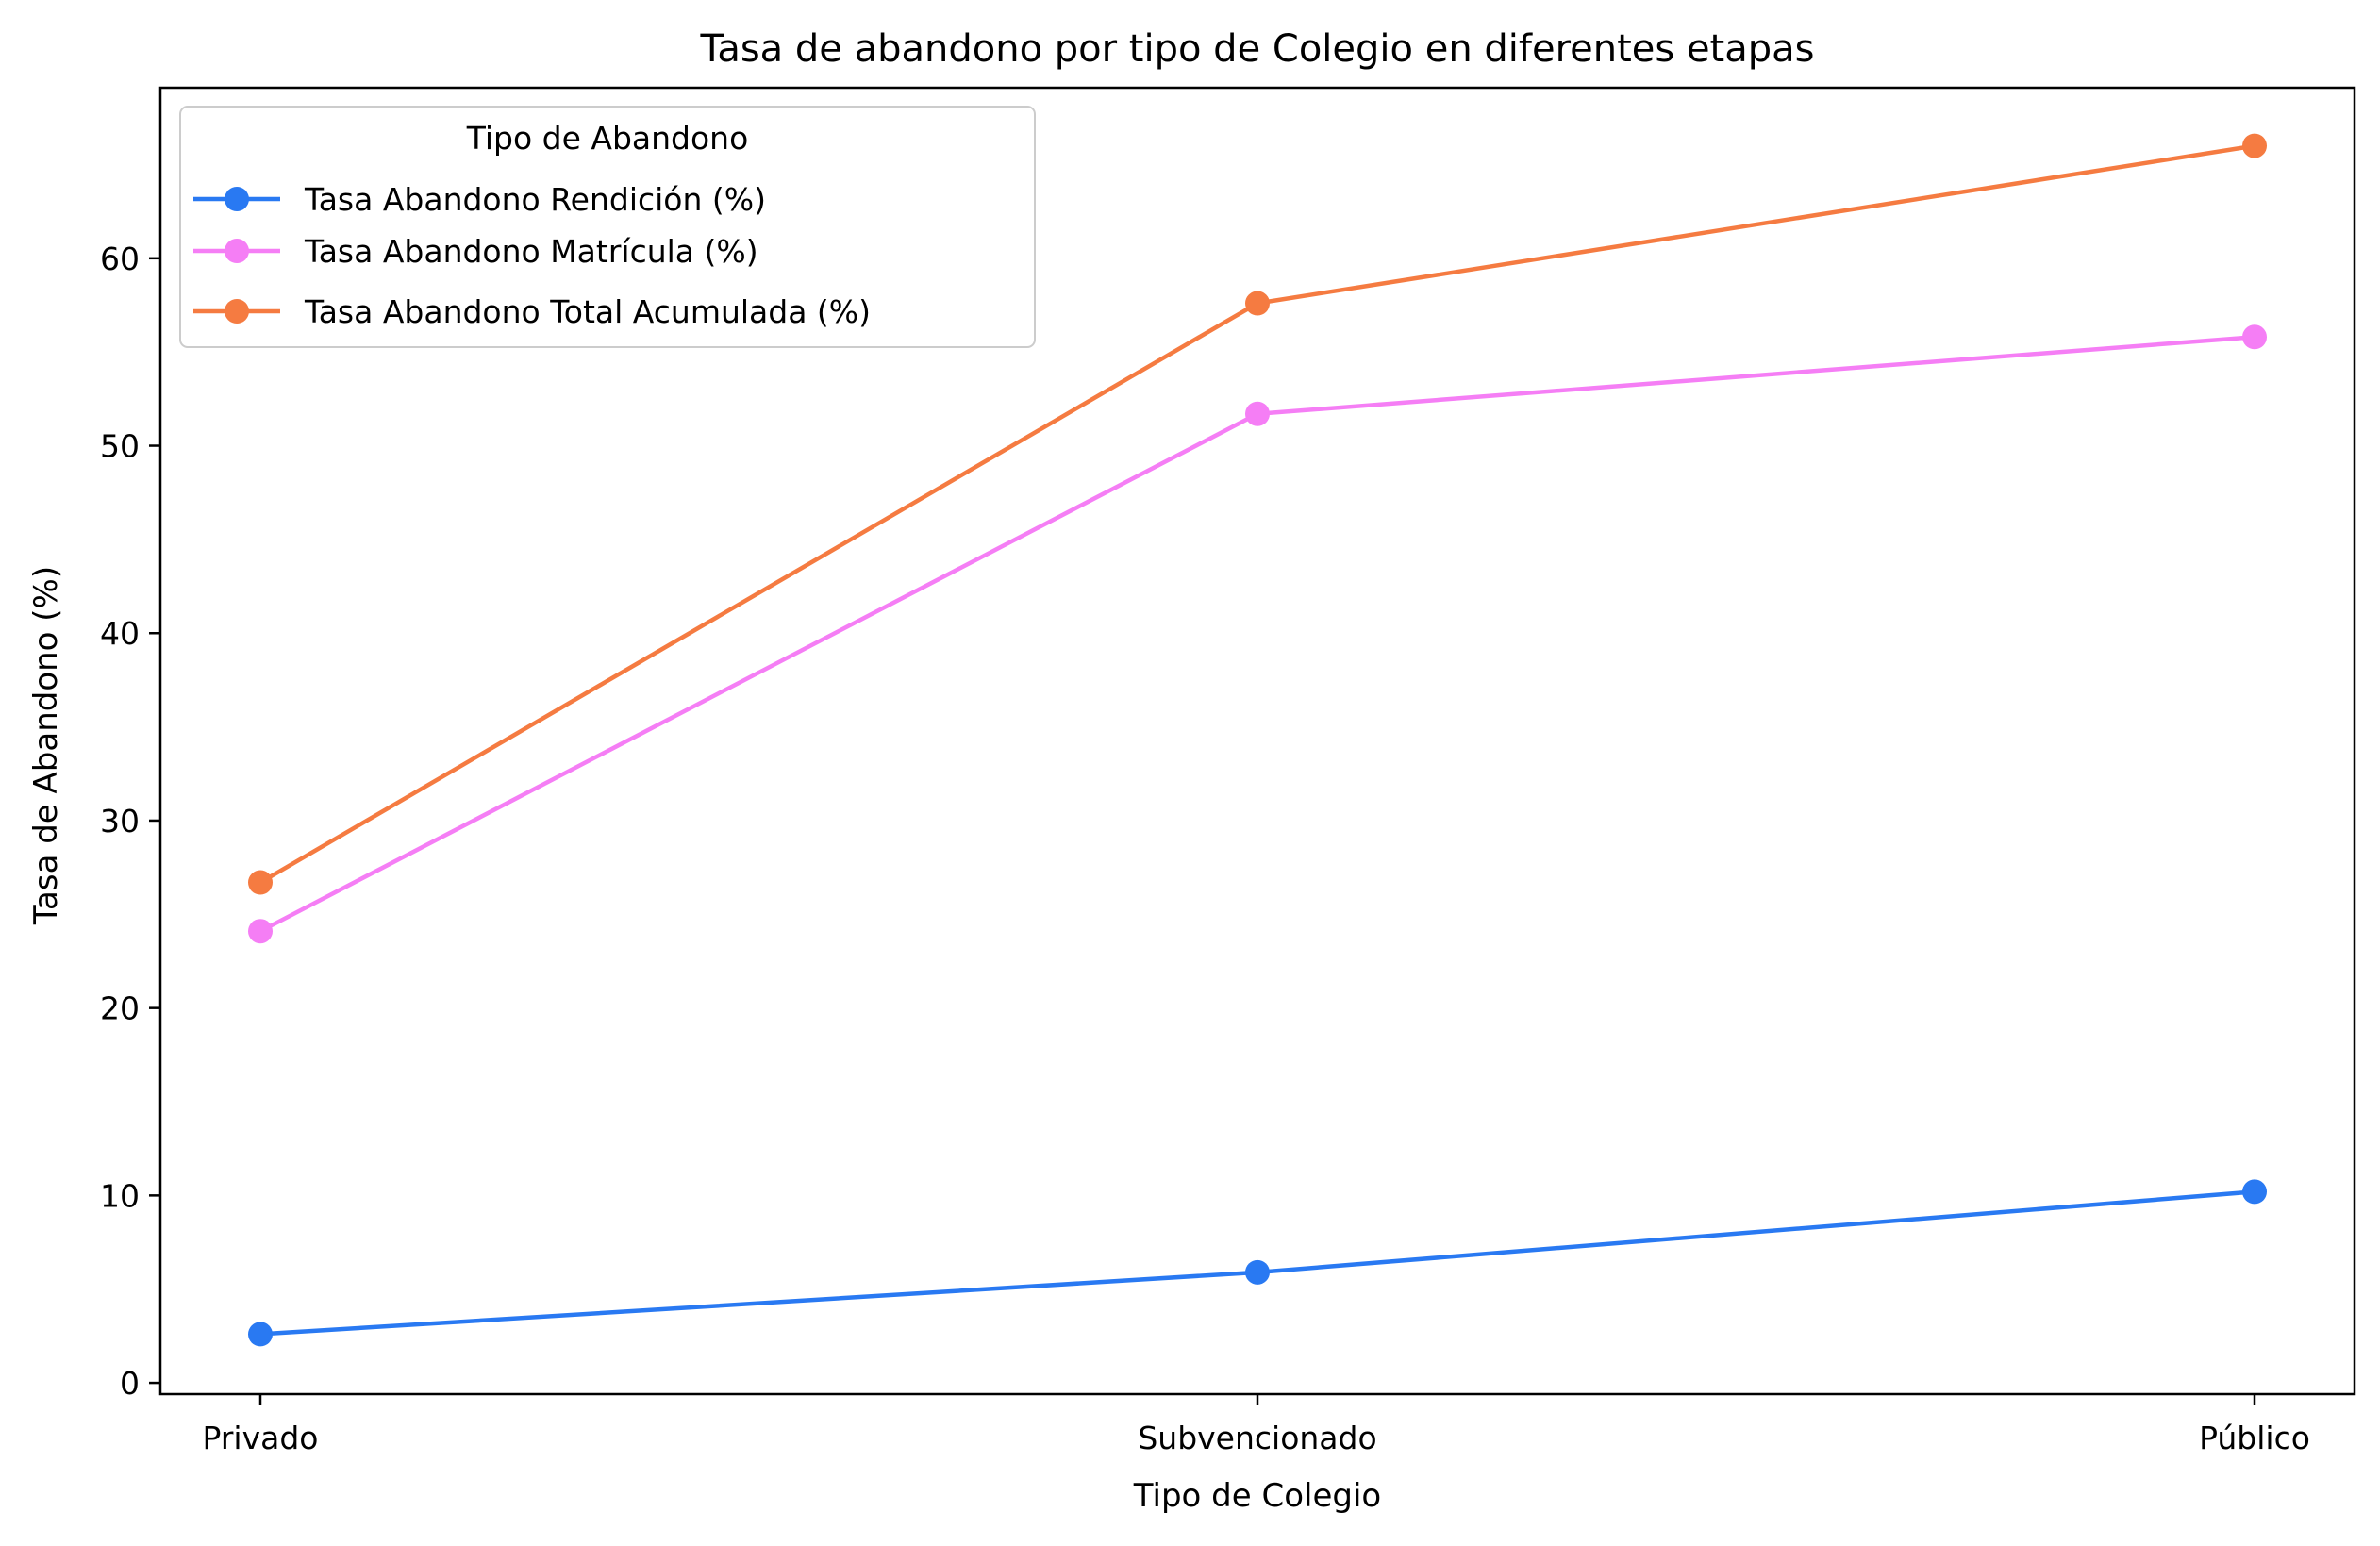  I want to click on y-tick-label: 40, so click(120, 633).